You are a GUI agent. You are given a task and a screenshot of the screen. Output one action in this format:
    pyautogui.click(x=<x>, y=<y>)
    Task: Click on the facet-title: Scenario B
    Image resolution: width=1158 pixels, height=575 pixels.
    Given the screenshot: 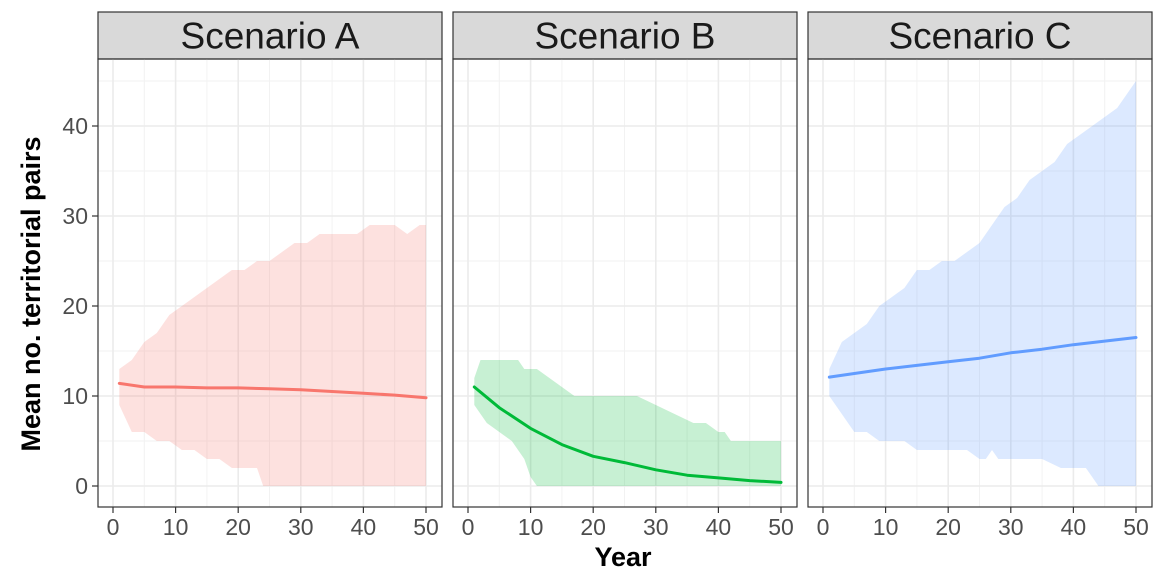 What is the action you would take?
    pyautogui.click(x=625, y=36)
    